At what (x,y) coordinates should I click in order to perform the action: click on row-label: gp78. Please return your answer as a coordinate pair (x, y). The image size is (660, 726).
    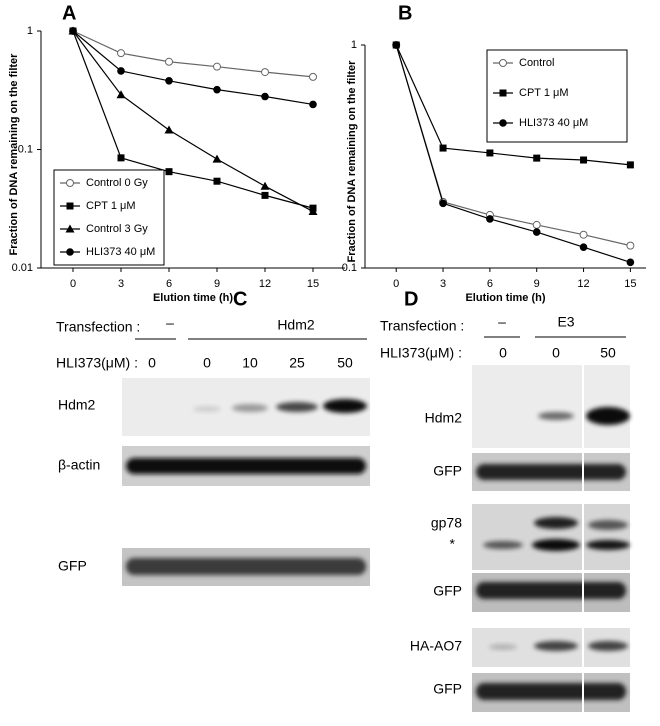
    Looking at the image, I should click on (446, 523).